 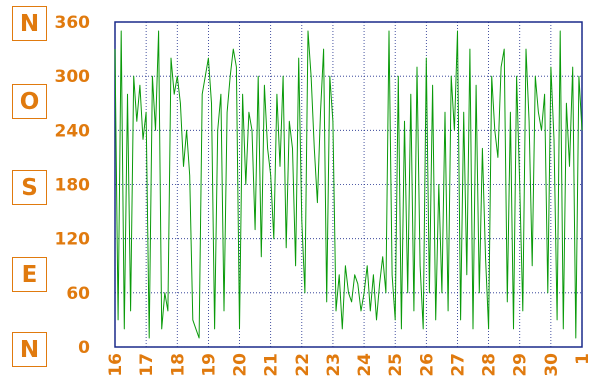 I want to click on compass-label-east: E, so click(x=29, y=274).